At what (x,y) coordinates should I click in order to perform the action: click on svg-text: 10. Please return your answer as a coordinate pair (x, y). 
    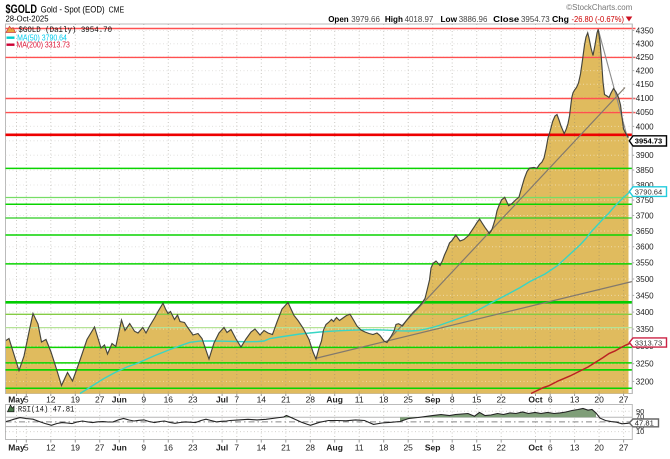
    Looking at the image, I should click on (640, 431).